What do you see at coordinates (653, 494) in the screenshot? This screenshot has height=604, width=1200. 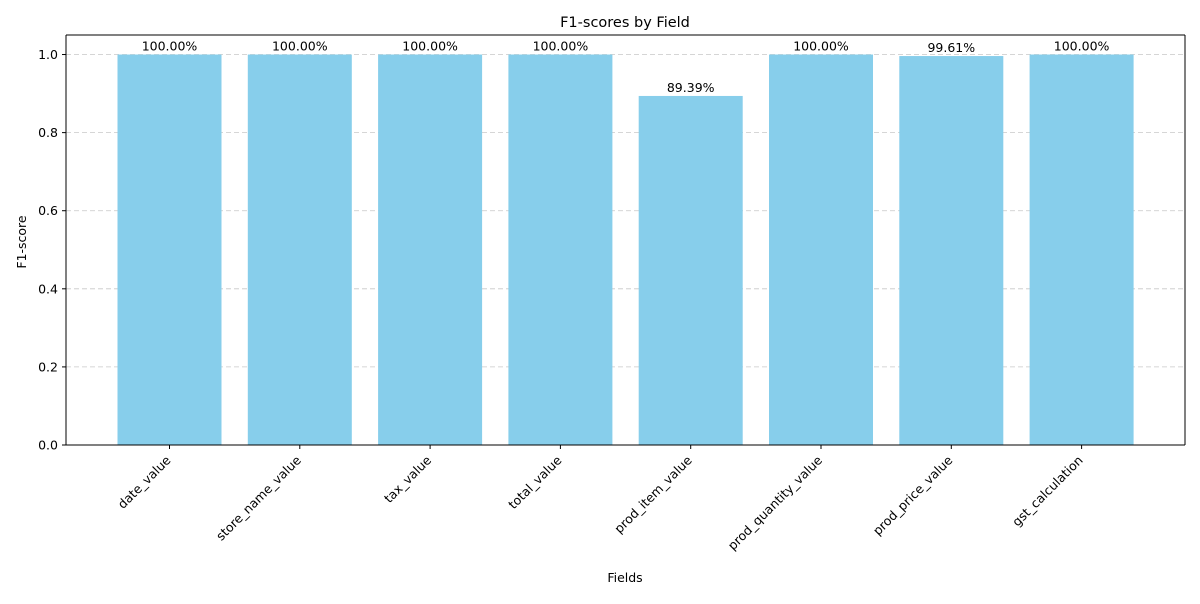 I see `x-tick-label: prod_item_value` at bounding box center [653, 494].